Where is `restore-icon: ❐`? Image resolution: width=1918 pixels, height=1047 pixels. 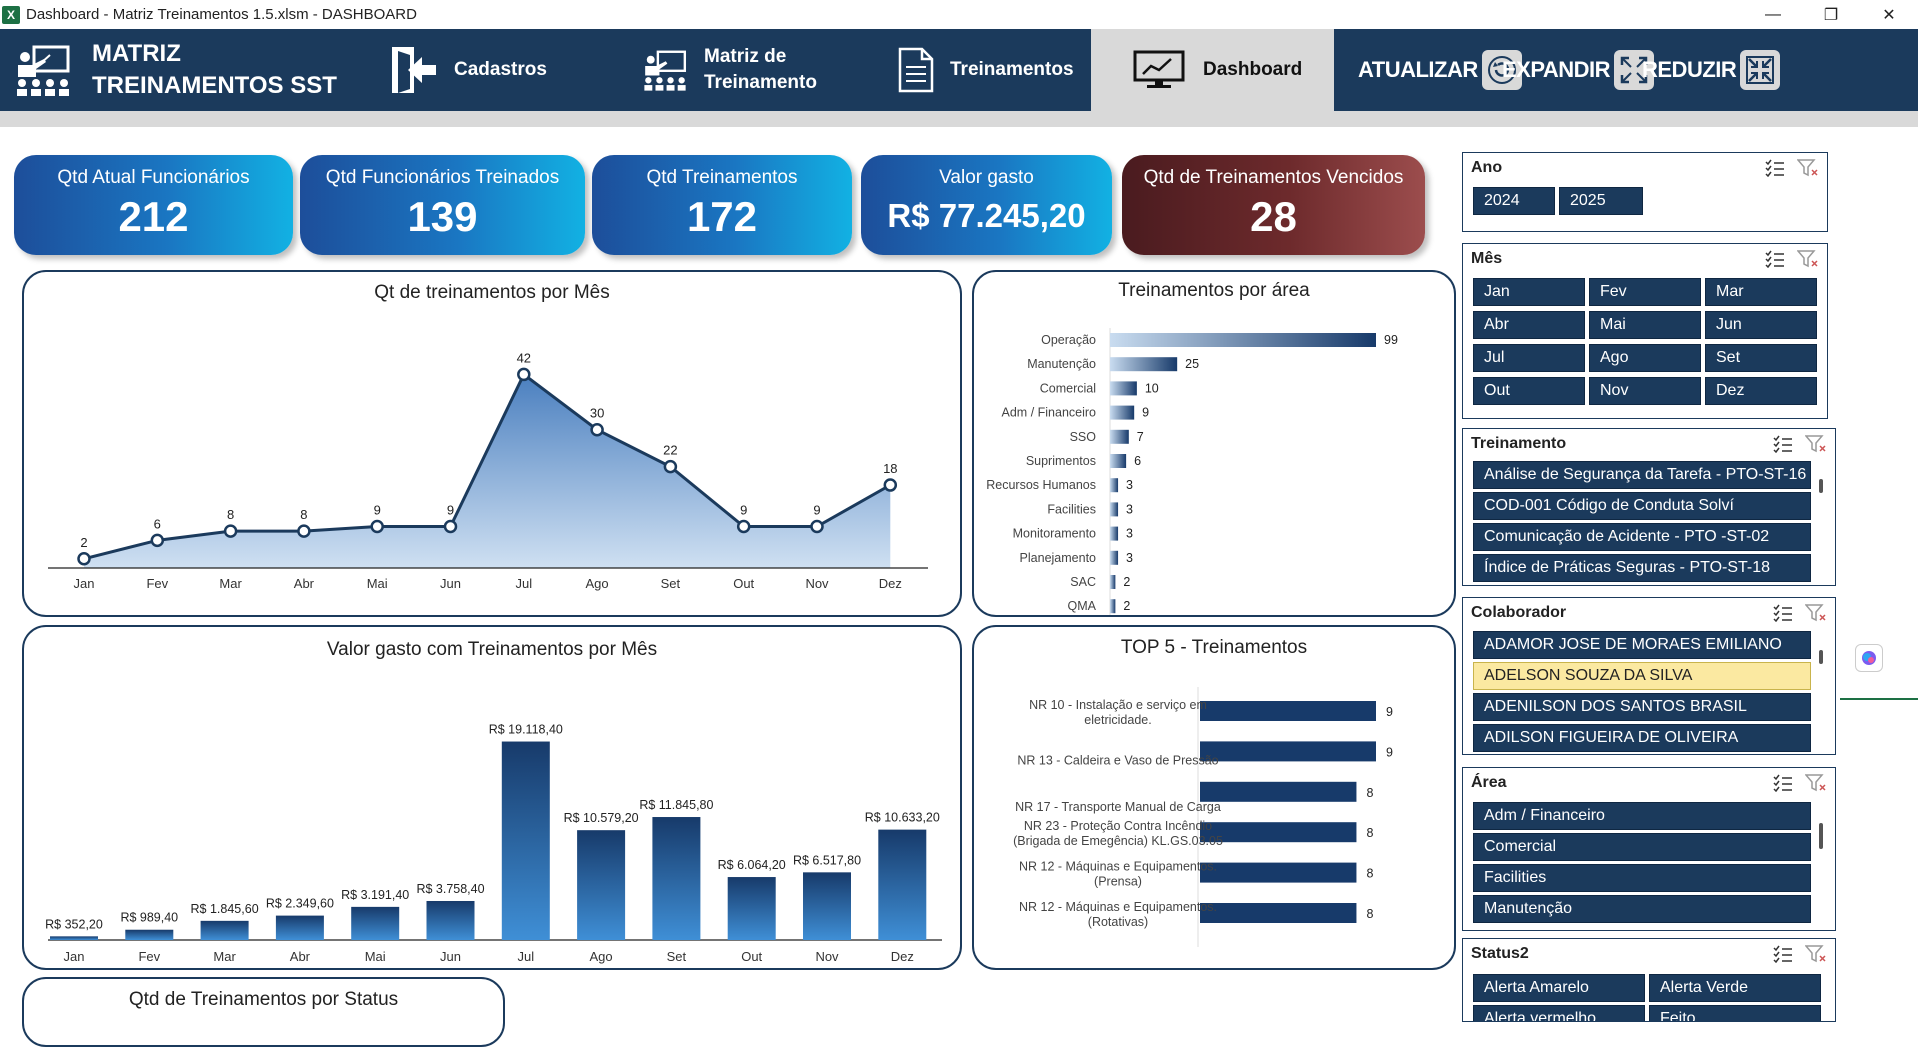
restore-icon: ❐ is located at coordinates (1831, 15).